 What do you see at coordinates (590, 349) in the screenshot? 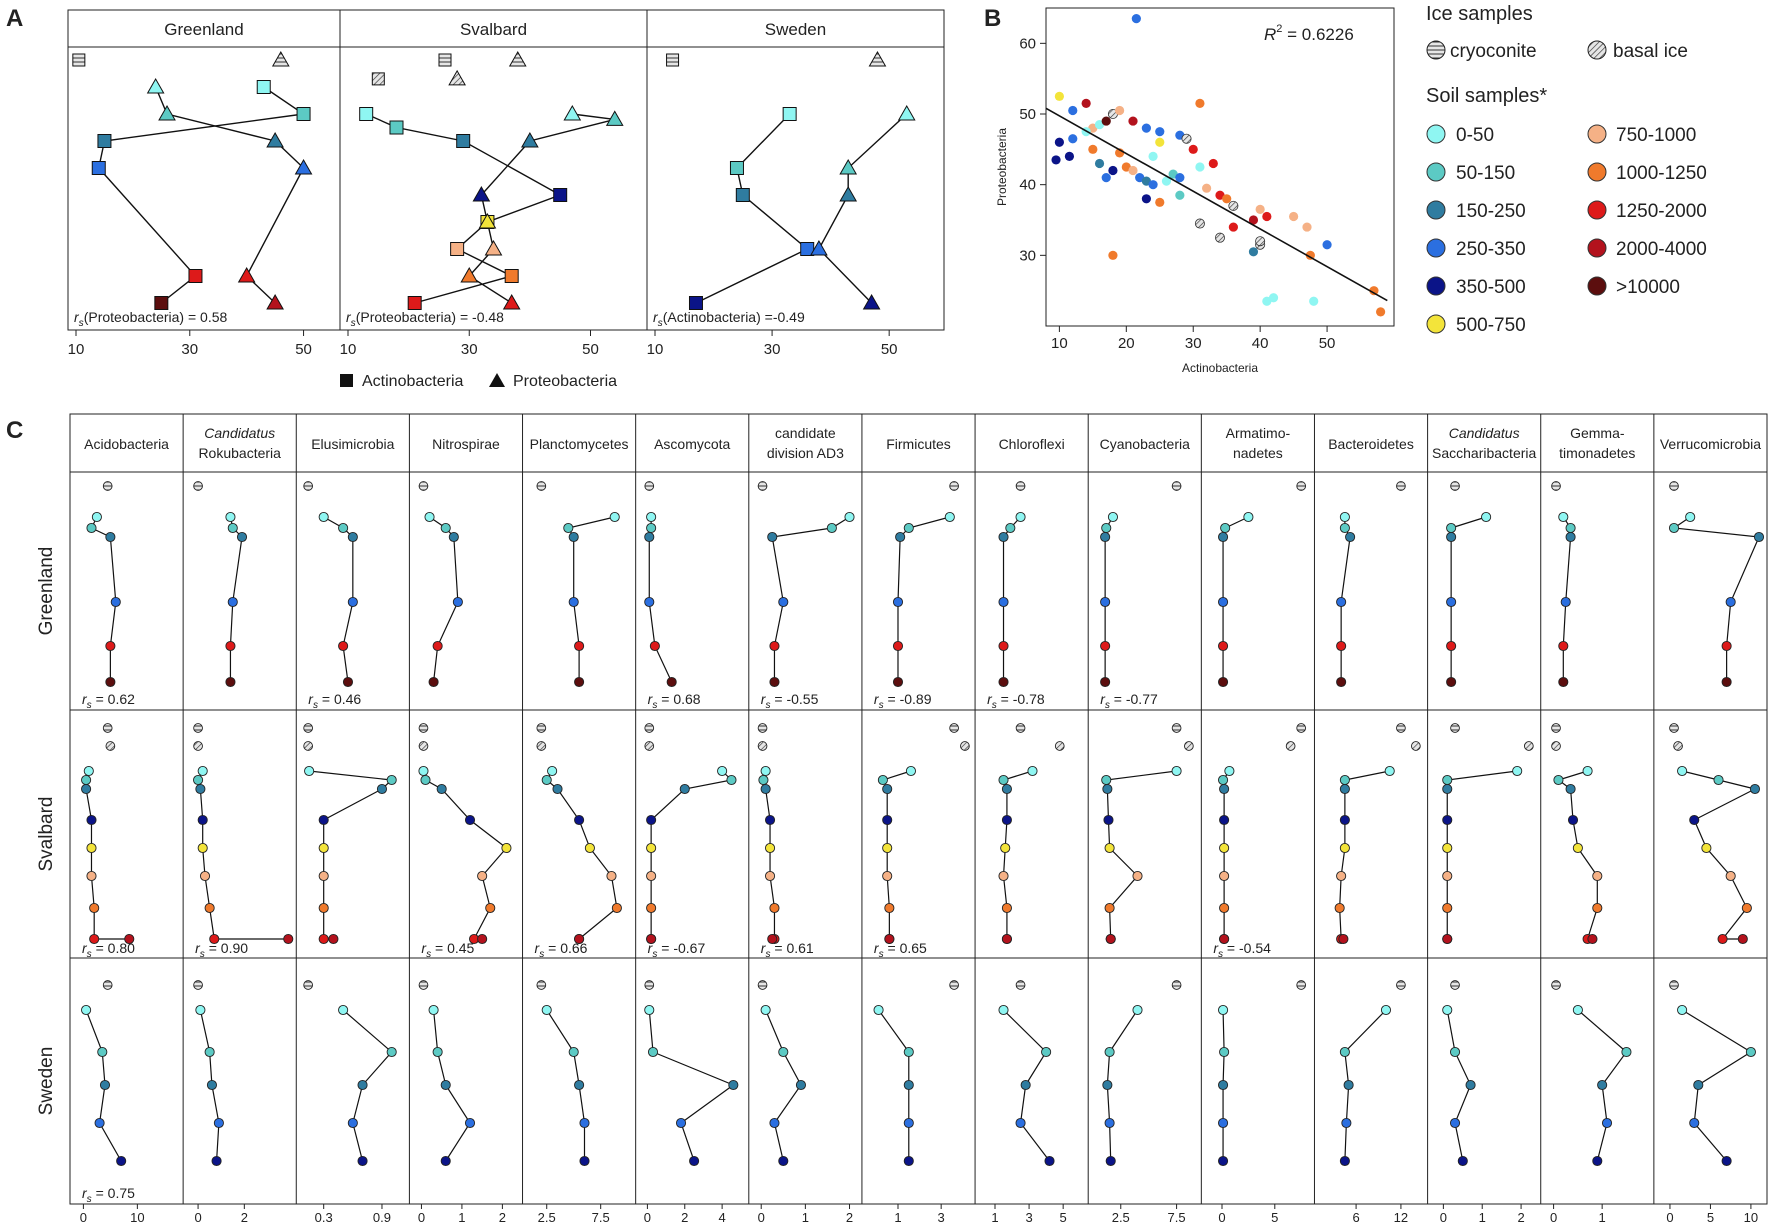
I see `x-tick-label: 50` at bounding box center [590, 349].